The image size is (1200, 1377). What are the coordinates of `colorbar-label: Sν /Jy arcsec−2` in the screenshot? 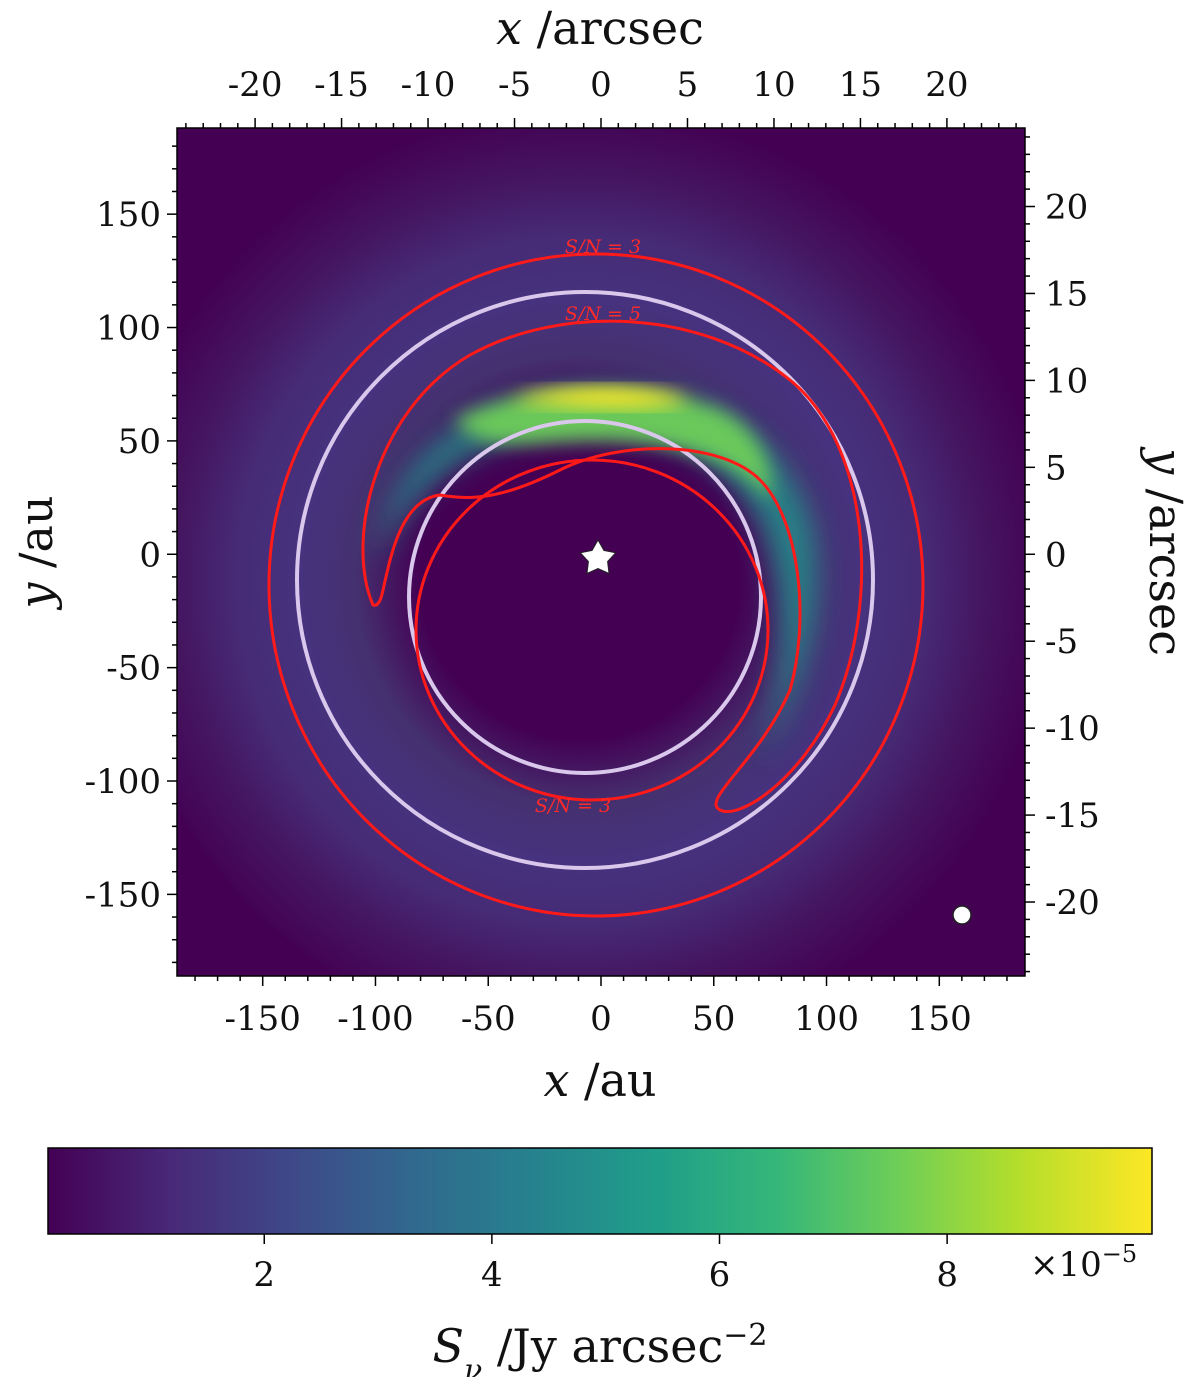 It's located at (600, 1347).